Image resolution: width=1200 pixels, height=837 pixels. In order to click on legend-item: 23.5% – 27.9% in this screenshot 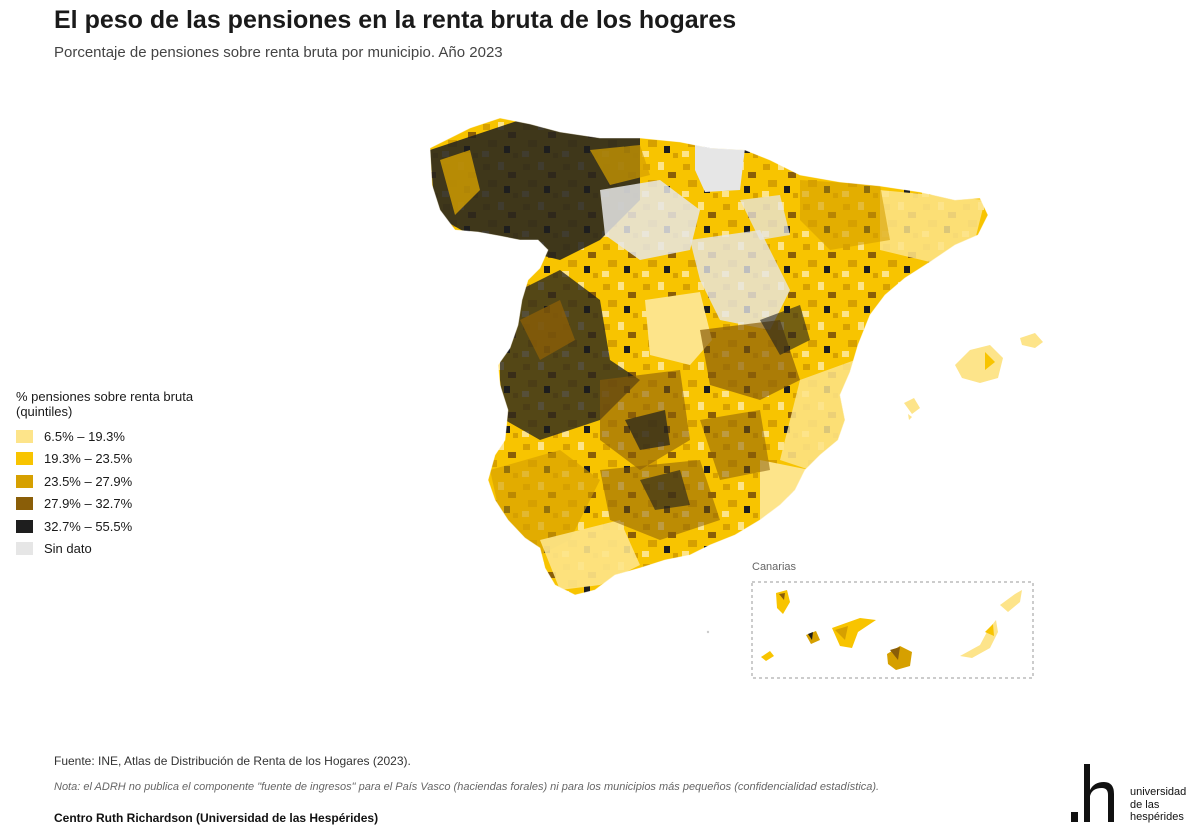, I will do `click(116, 481)`.